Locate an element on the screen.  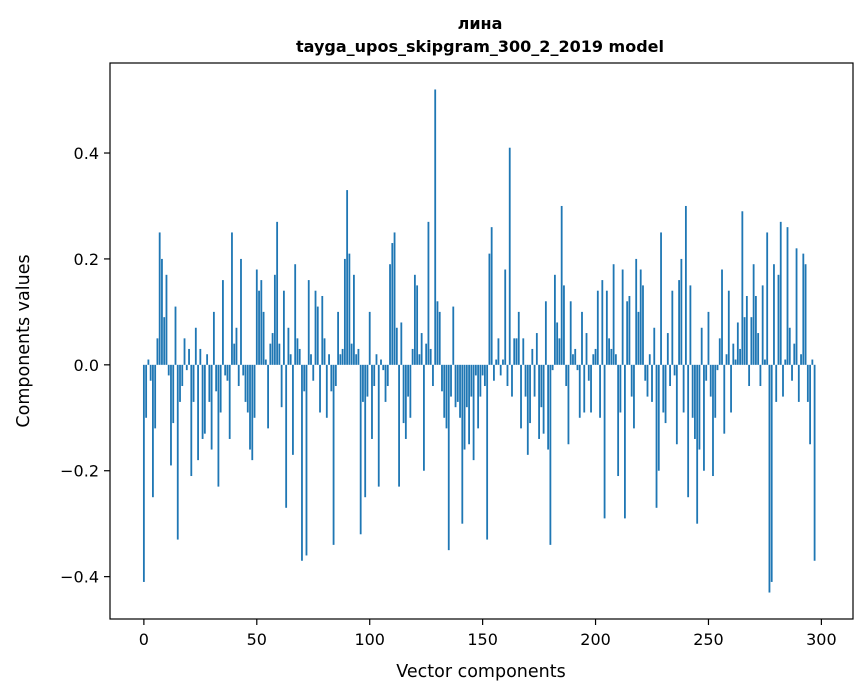
x-tick-label: 50 is located at coordinates (257, 639).